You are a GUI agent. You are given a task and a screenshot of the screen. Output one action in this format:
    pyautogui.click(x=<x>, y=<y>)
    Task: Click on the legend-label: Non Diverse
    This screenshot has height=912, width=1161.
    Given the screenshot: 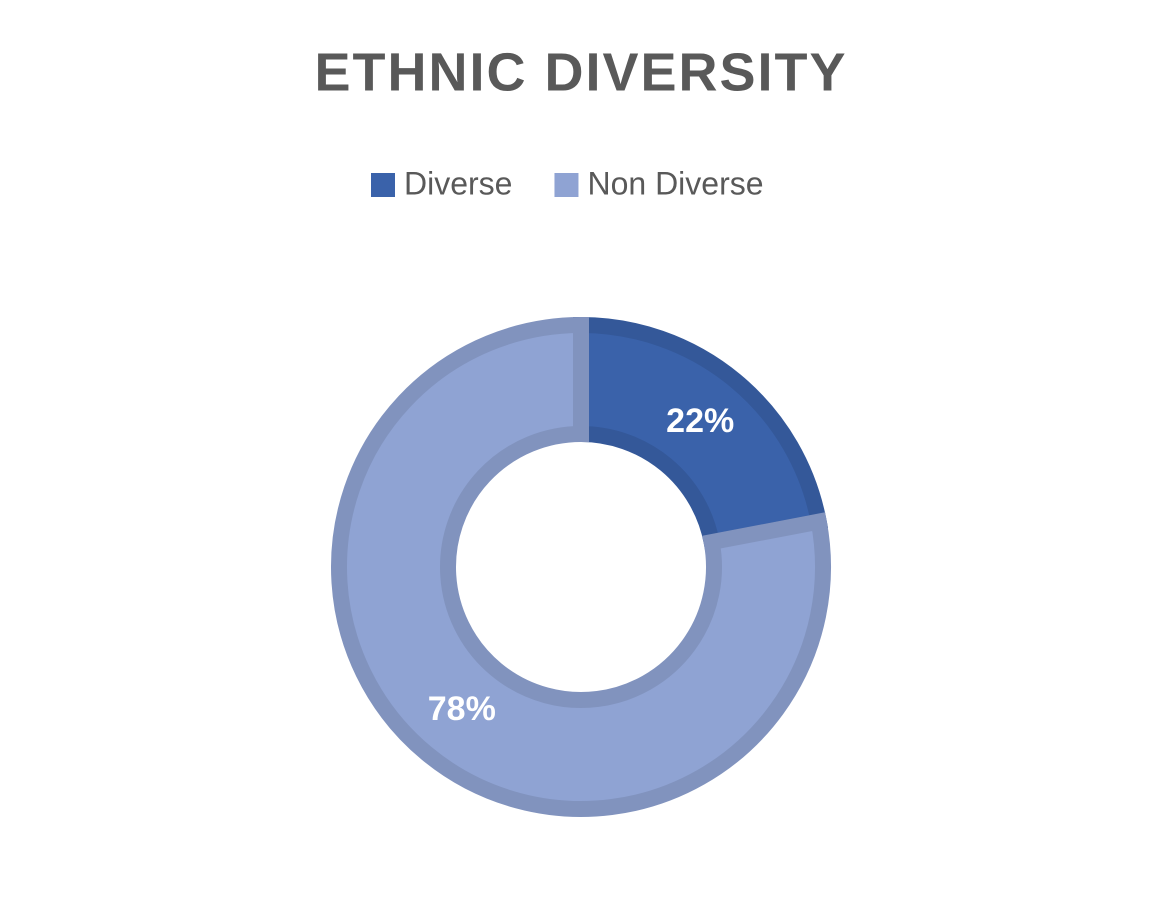 What is the action you would take?
    pyautogui.click(x=675, y=183)
    